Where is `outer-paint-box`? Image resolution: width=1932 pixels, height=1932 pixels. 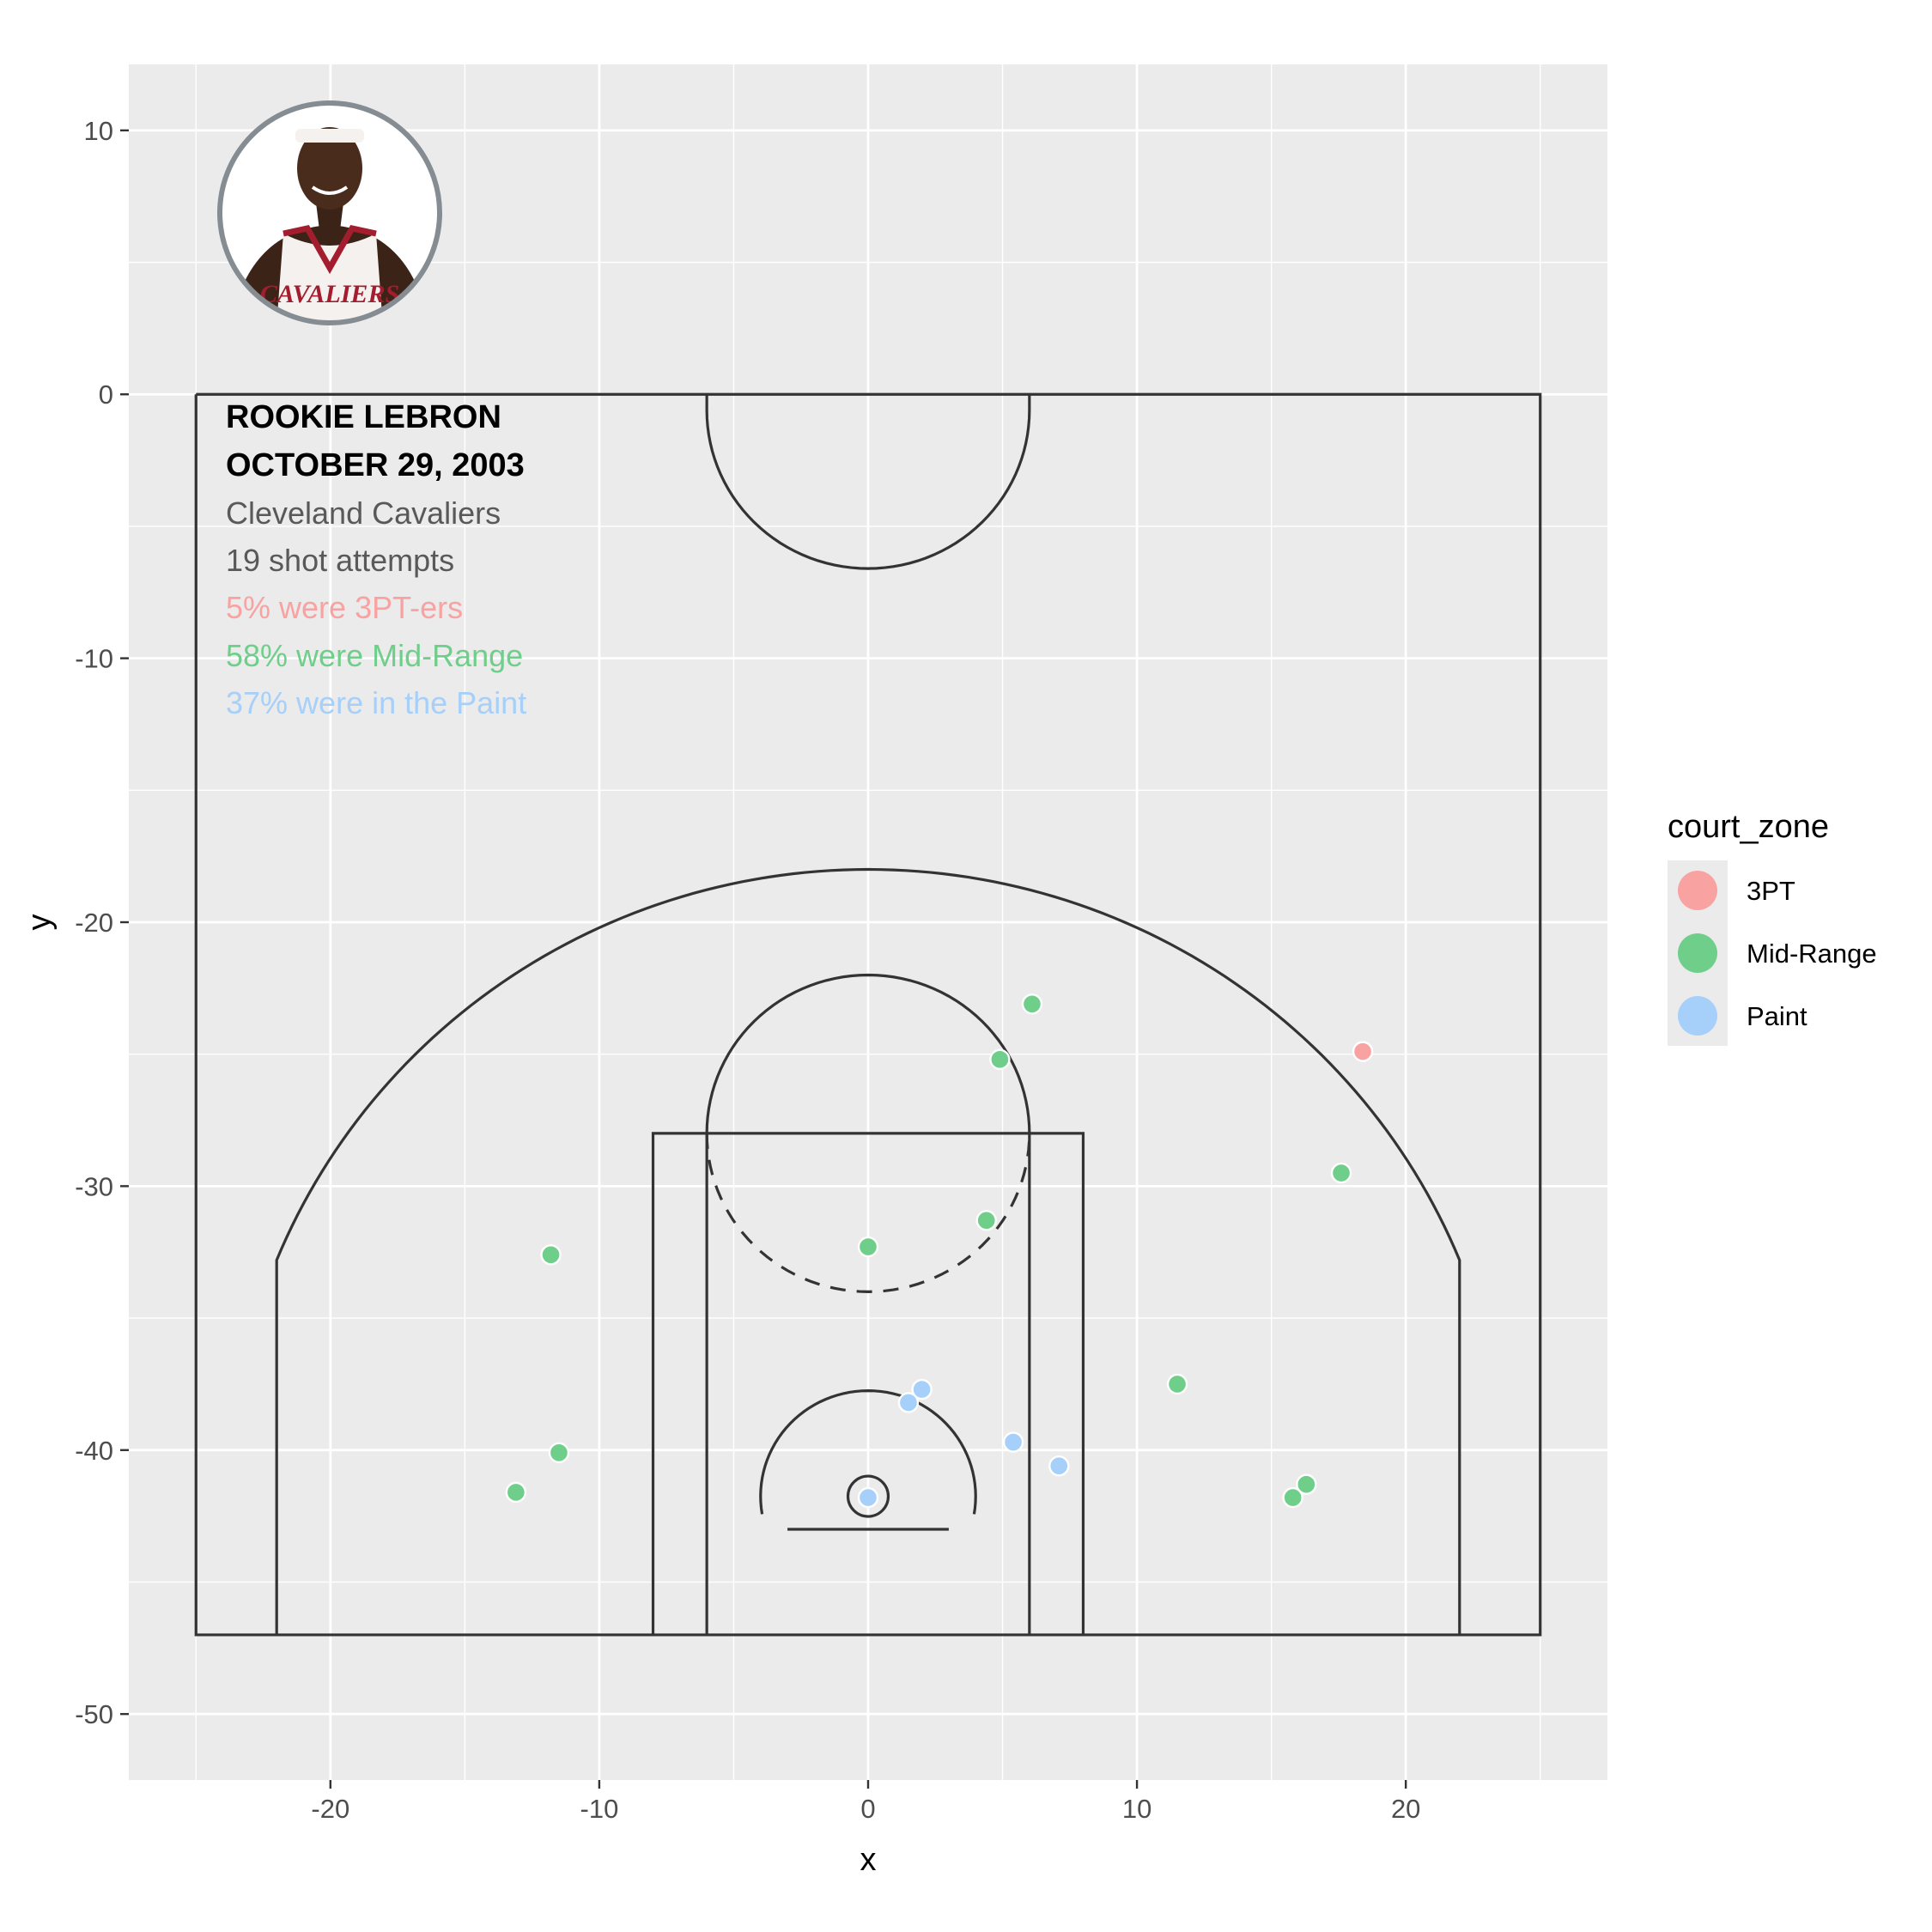
outer-paint-box is located at coordinates (868, 1383).